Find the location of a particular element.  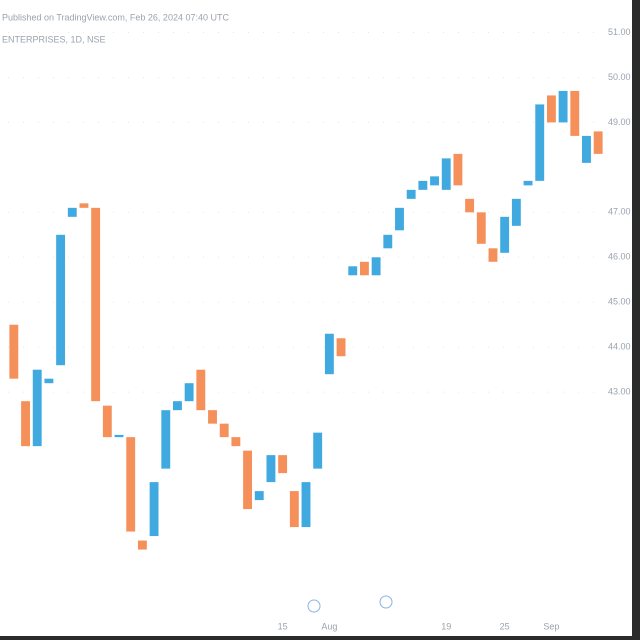

x-tick-label: 19 is located at coordinates (446, 626).